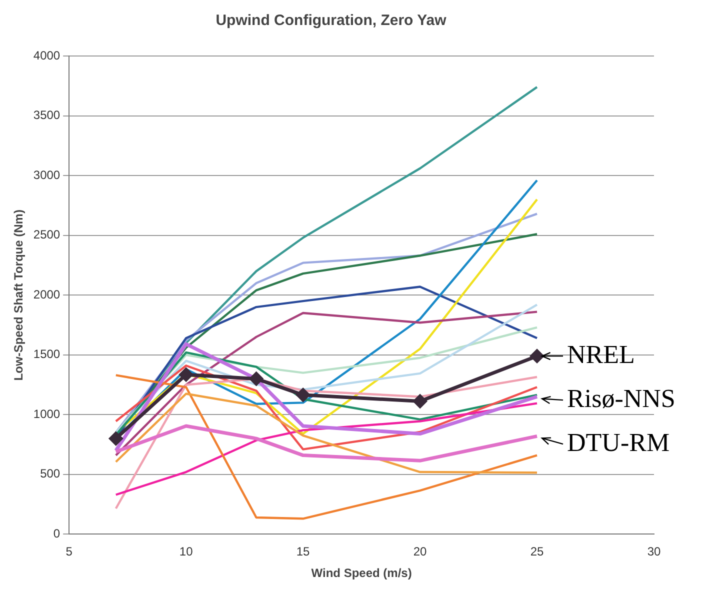 The height and width of the screenshot is (593, 712). I want to click on x-tick-label: 25, so click(537, 551).